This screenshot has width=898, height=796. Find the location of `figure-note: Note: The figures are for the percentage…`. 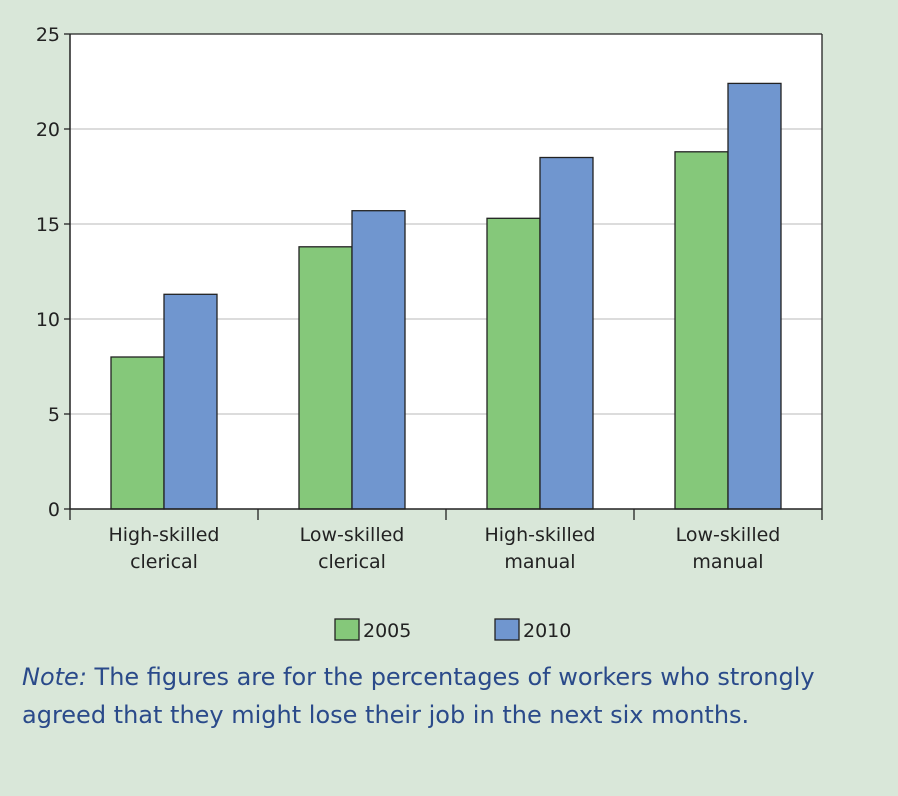

figure-note: Note: The figures are for the percentage… is located at coordinates (452, 696).